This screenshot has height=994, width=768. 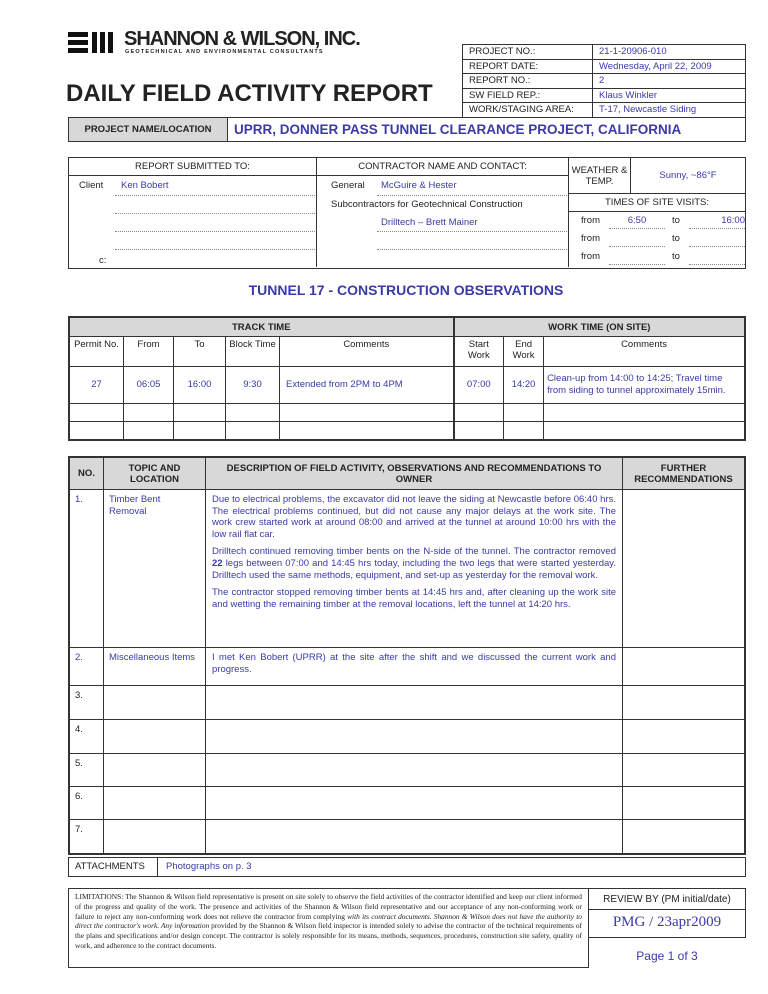 I want to click on subcontractor-value: Drilltech – Brett Mainer, so click(x=429, y=222).